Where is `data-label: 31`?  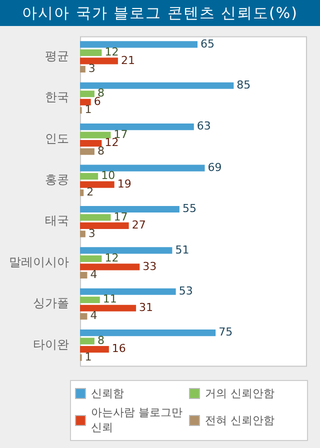
data-label: 31 is located at coordinates (146, 307).